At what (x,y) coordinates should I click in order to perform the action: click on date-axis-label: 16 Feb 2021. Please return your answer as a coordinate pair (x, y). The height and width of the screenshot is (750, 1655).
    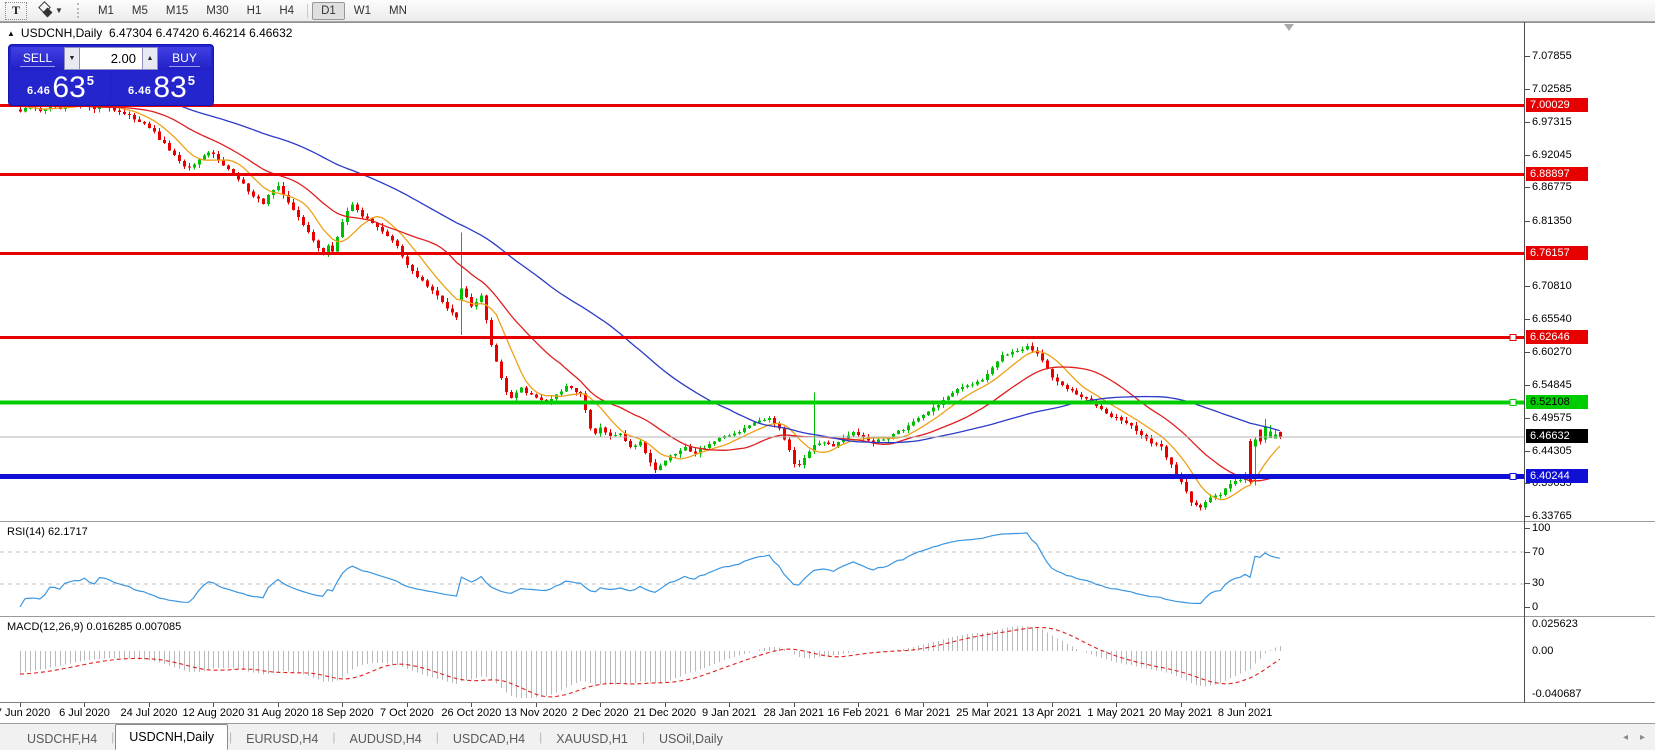
    Looking at the image, I should click on (858, 713).